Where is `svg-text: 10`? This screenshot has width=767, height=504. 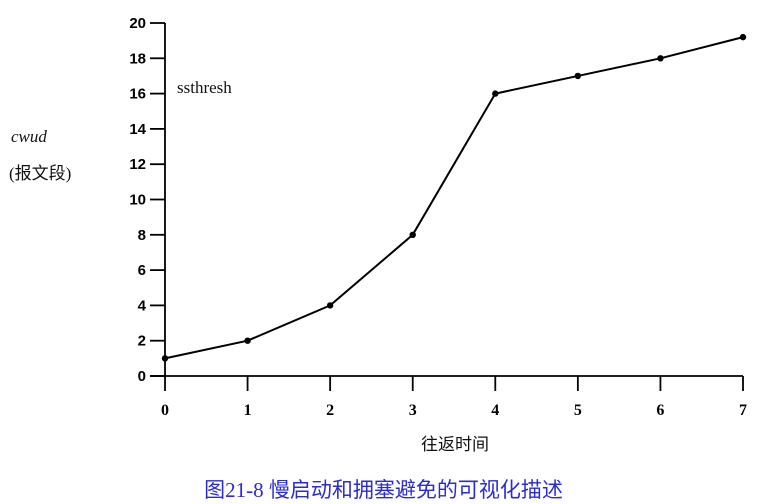
svg-text: 10 is located at coordinates (137, 200).